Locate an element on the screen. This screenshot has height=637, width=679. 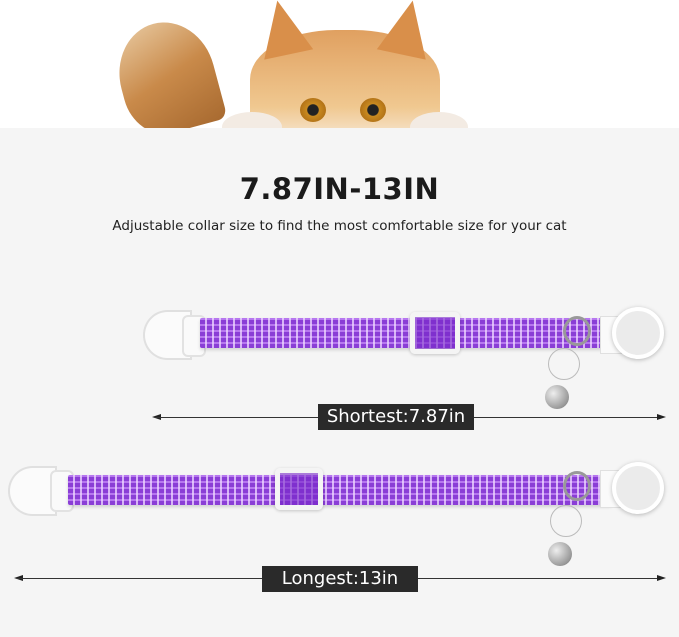
cat-head is located at coordinates (345, 85).